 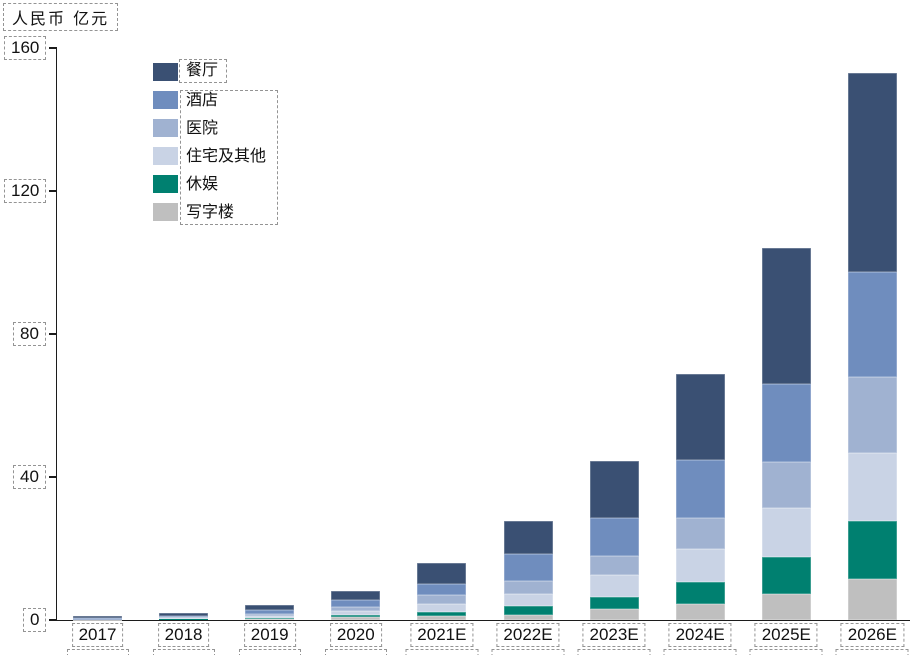 What do you see at coordinates (700, 635) in the screenshot?
I see `x-axis-label: 2024E` at bounding box center [700, 635].